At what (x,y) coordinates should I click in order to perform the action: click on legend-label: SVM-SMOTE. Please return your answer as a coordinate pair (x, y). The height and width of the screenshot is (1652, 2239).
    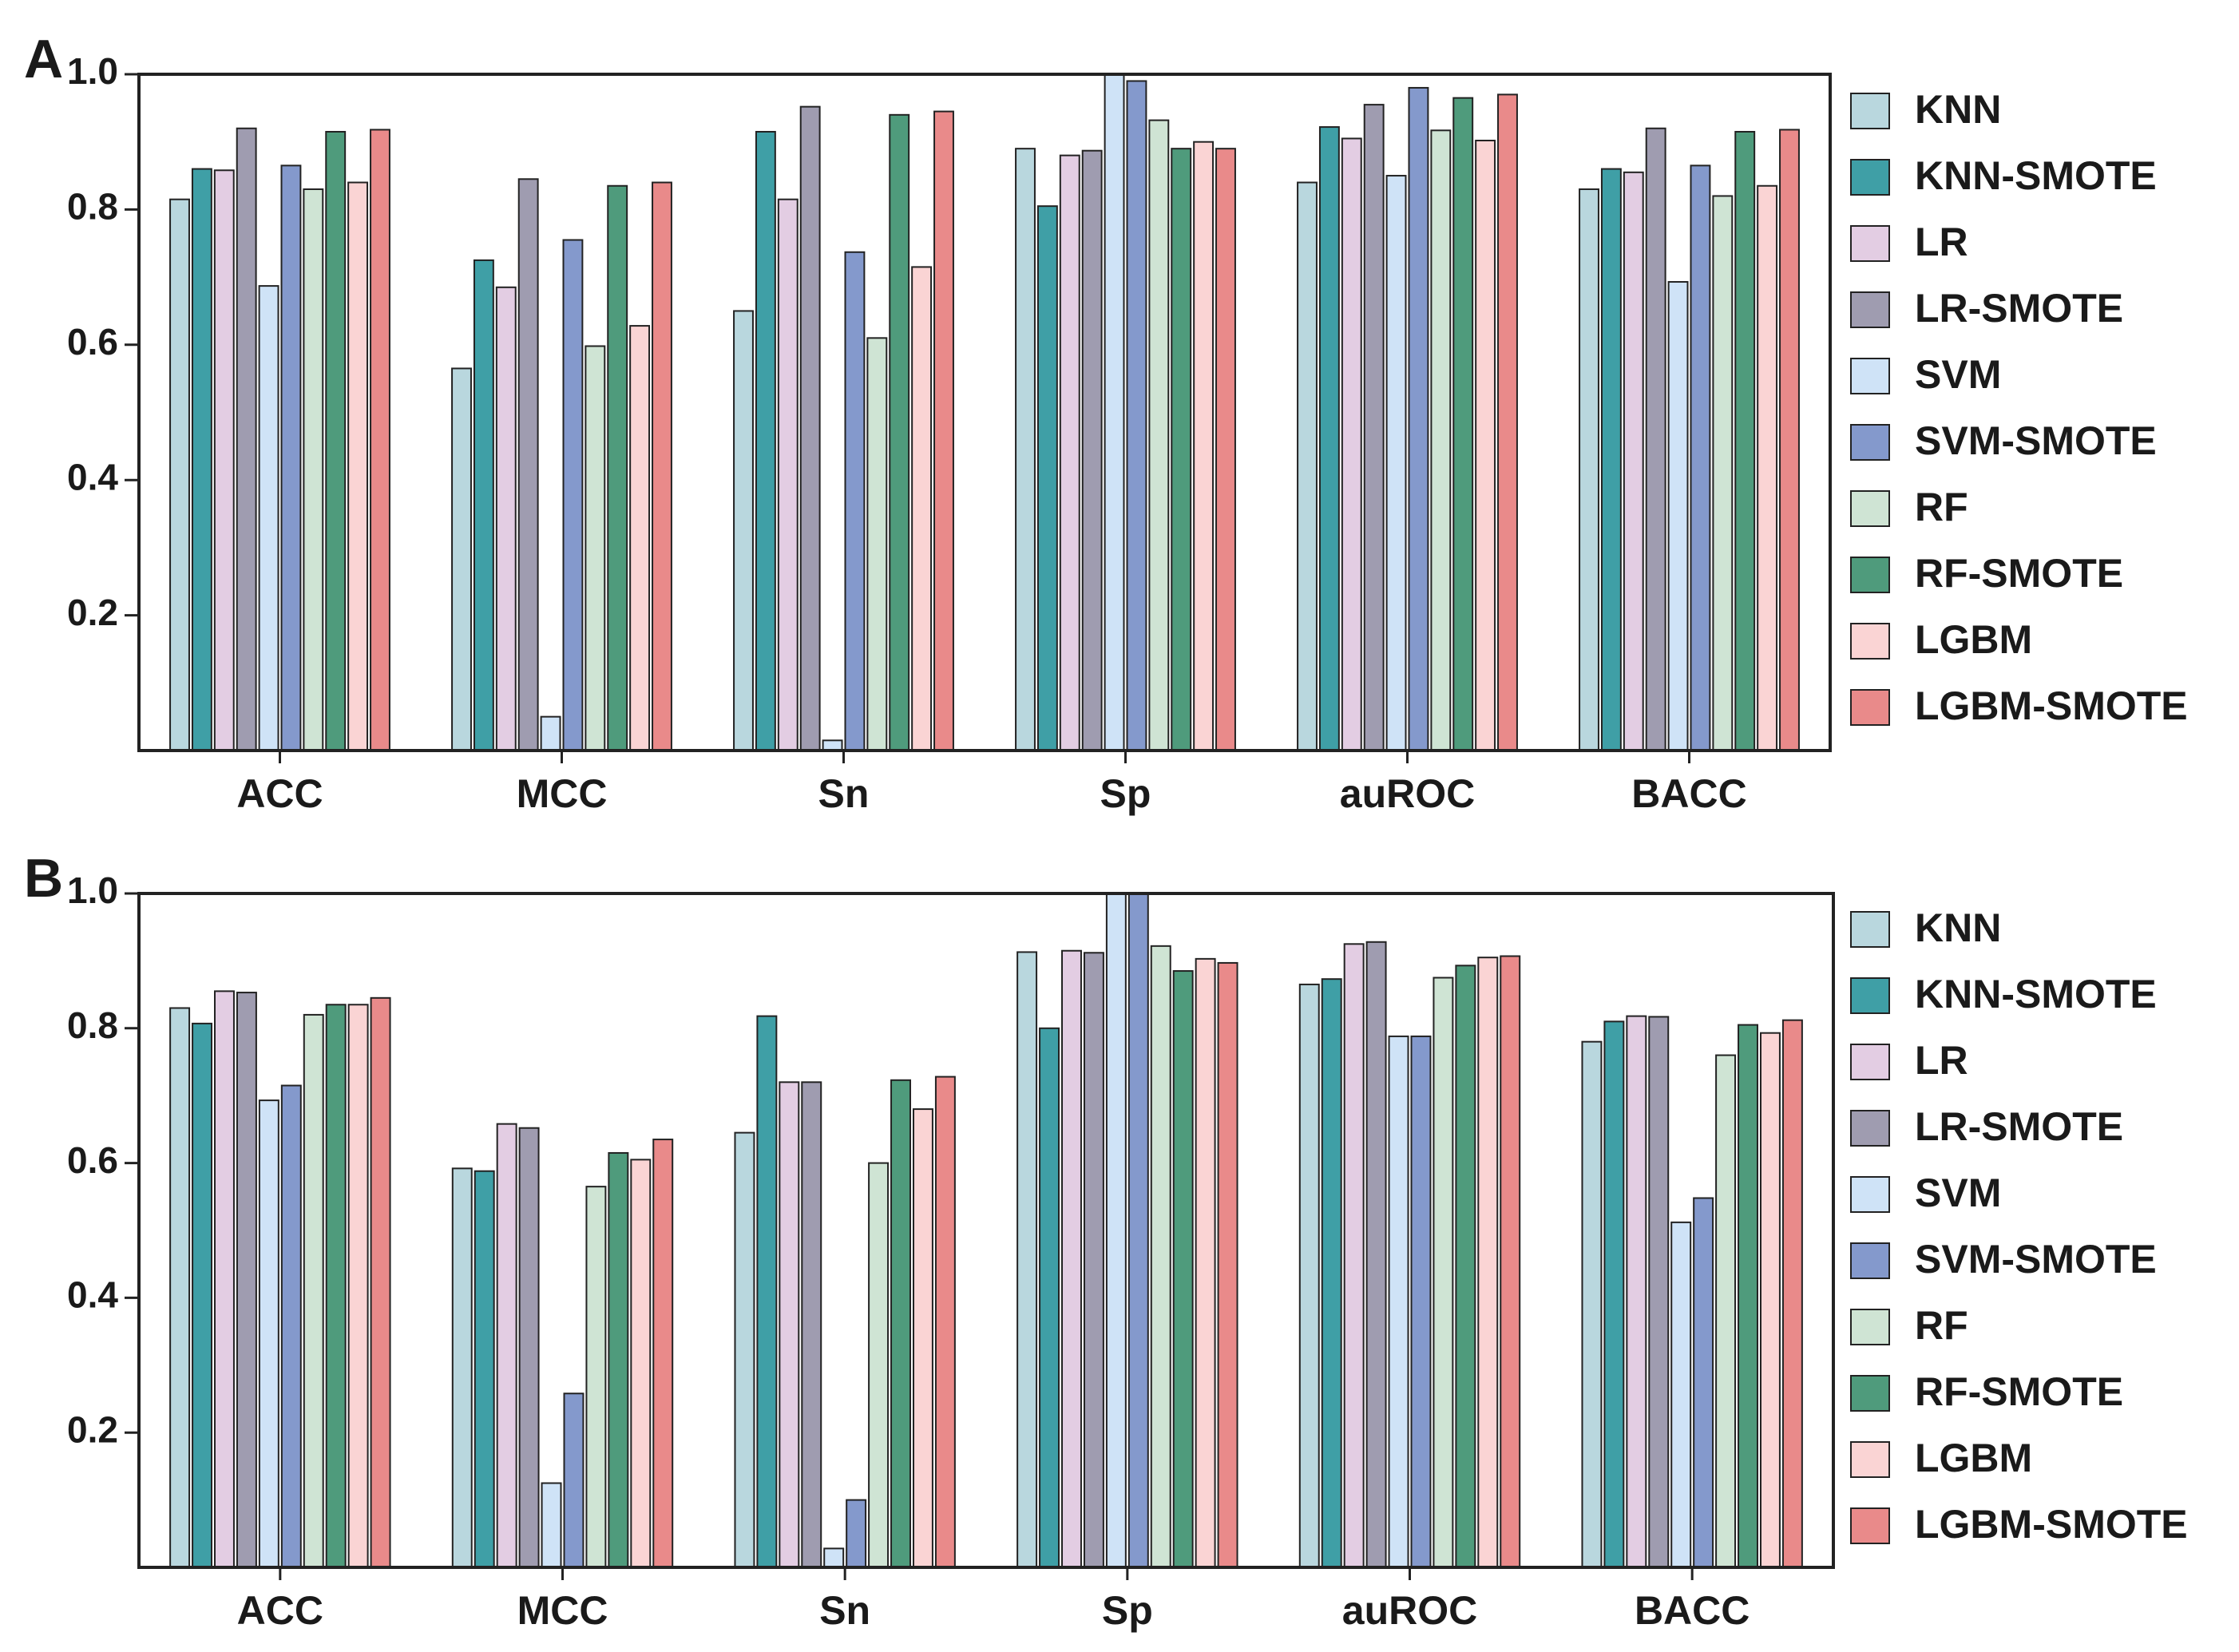
    Looking at the image, I should click on (2036, 440).